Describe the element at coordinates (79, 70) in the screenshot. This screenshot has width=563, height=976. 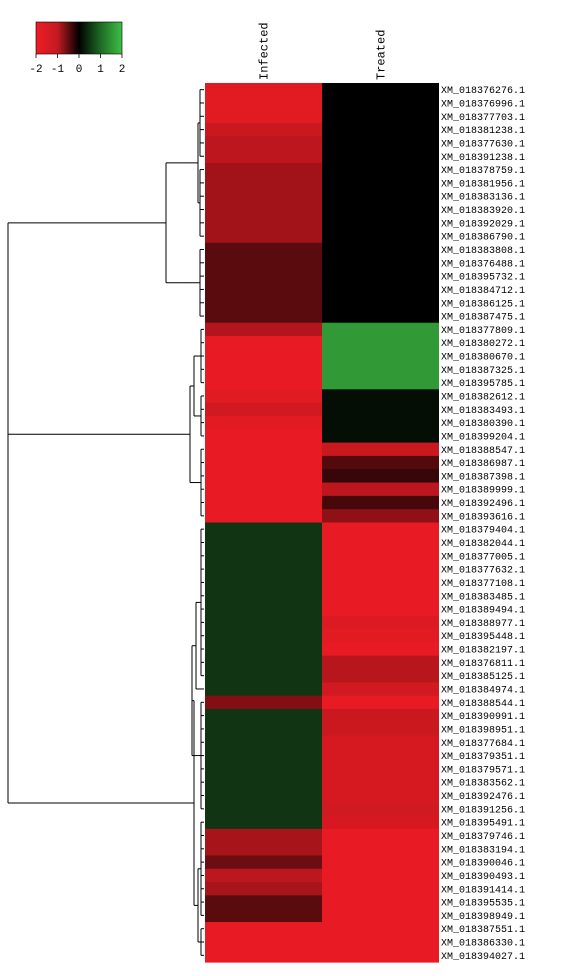
I see `color-key-tick-label: 0` at that location.